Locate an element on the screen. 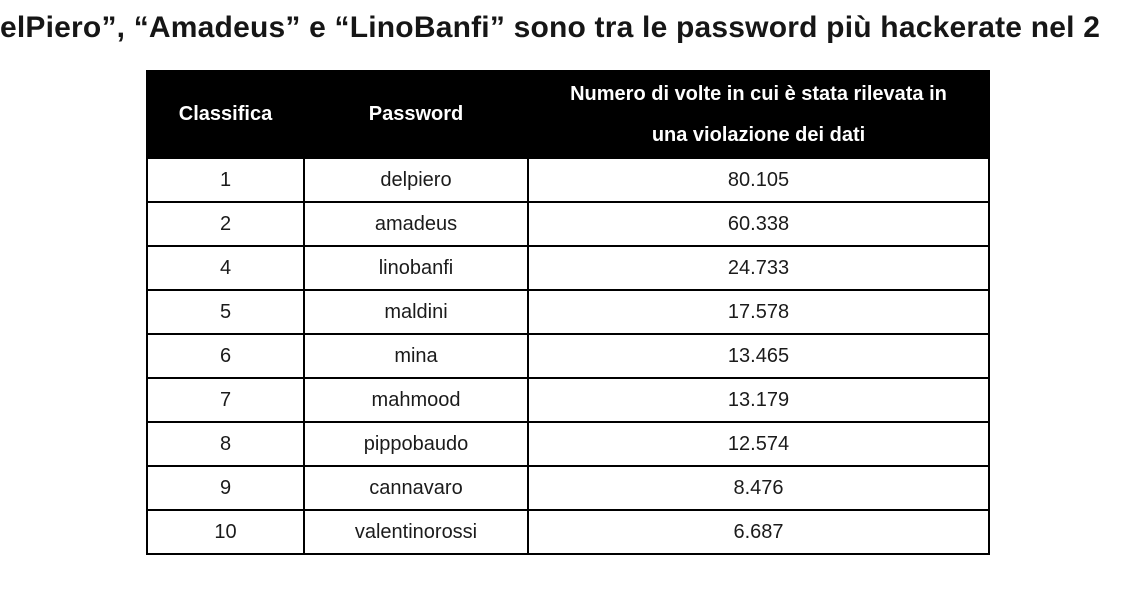  count-cell: 13.179 is located at coordinates (758, 400).